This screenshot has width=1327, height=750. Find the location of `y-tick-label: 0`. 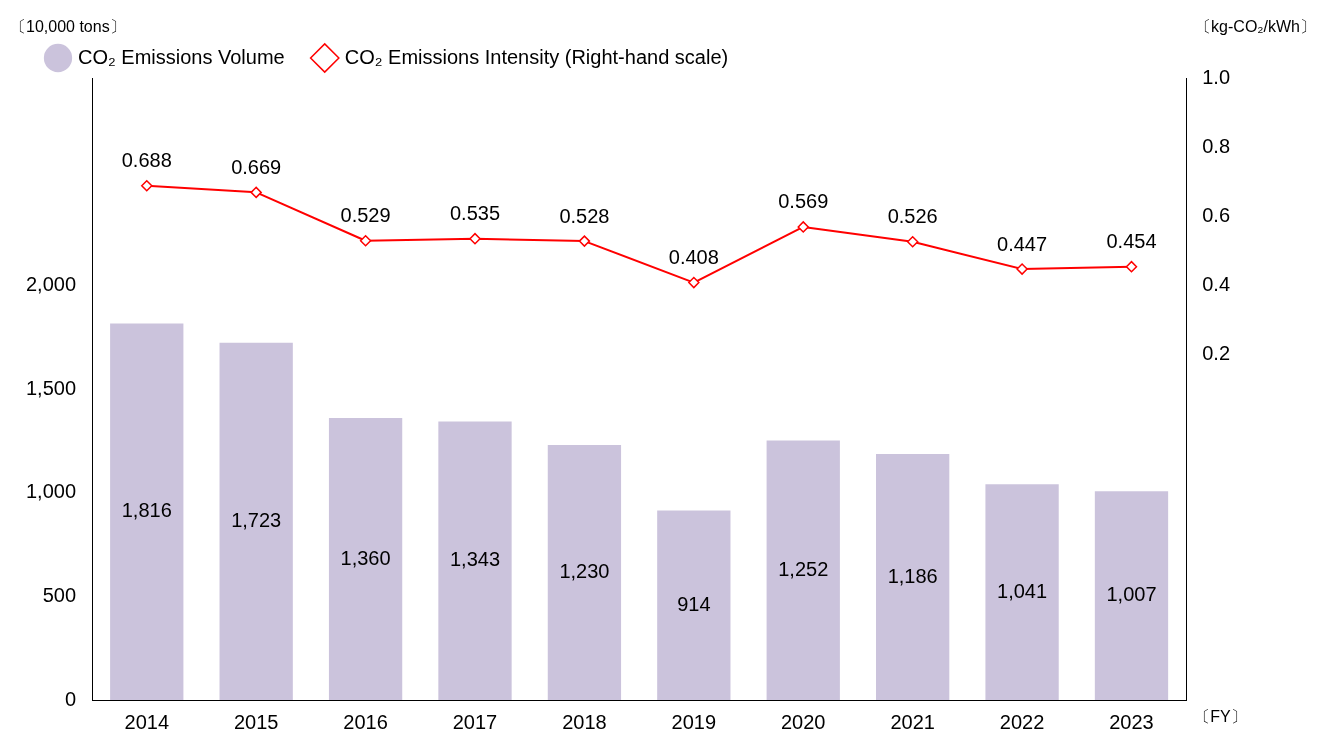

y-tick-label: 0 is located at coordinates (70, 698).